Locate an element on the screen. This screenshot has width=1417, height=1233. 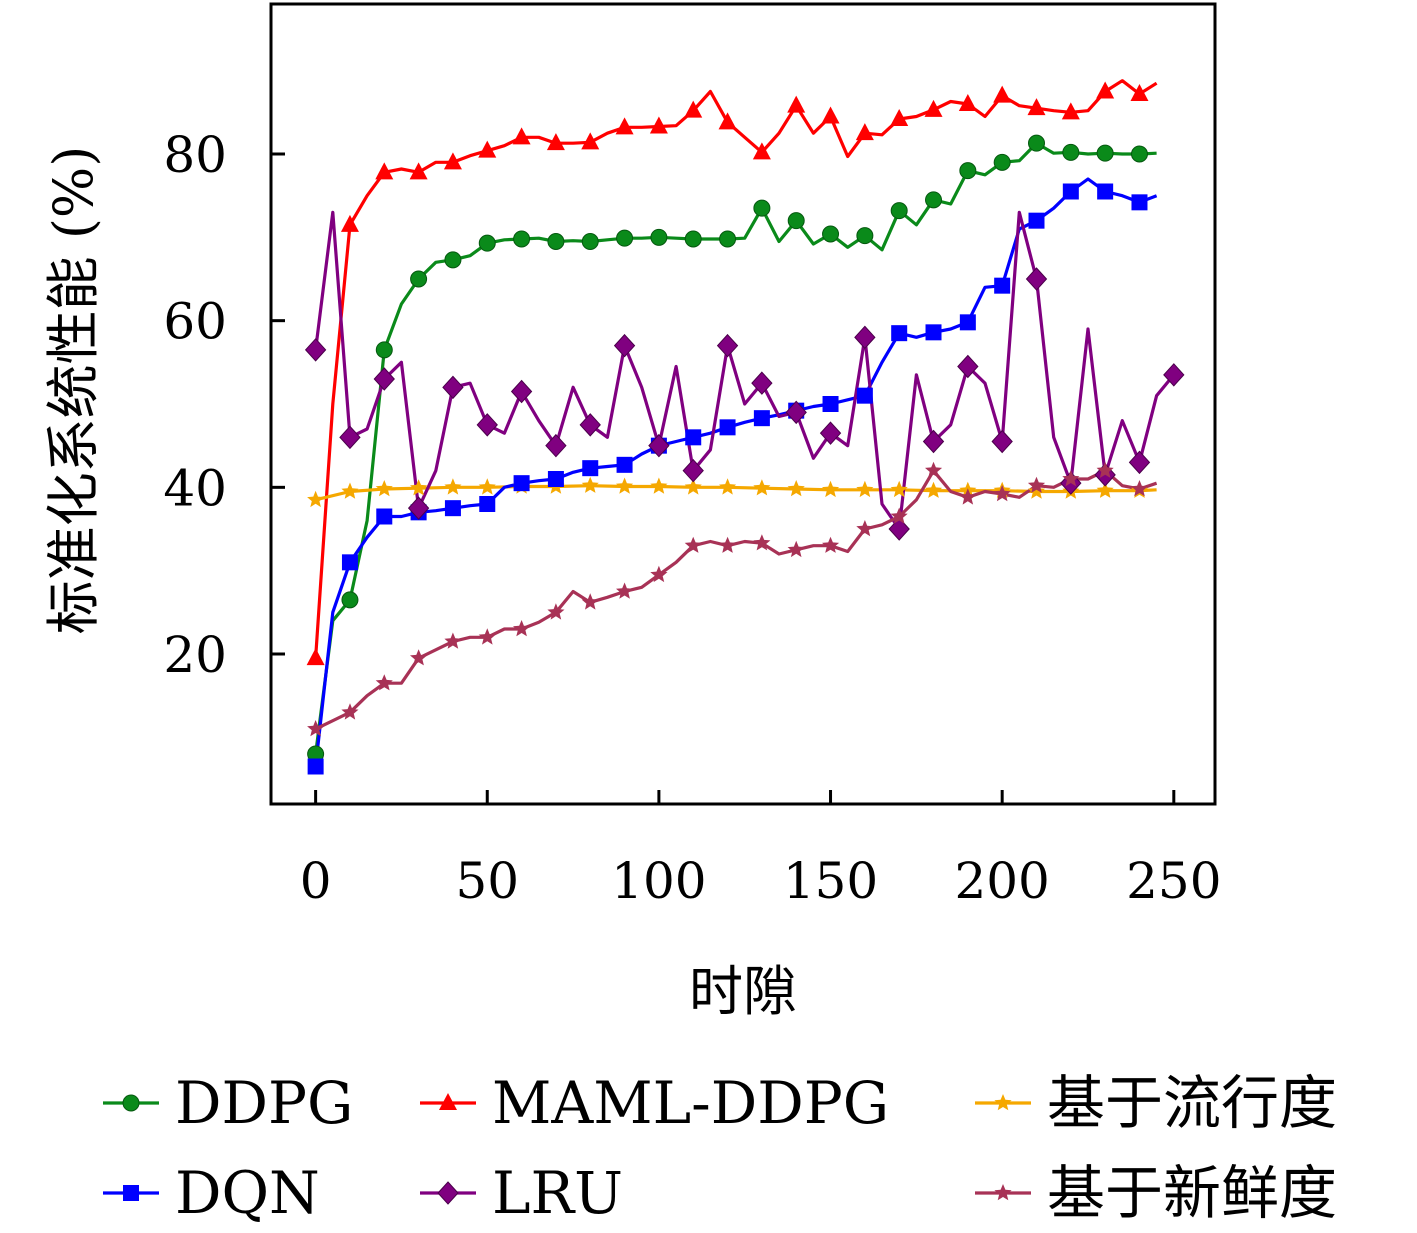
x-tick-label: 50 is located at coordinates (487, 881).